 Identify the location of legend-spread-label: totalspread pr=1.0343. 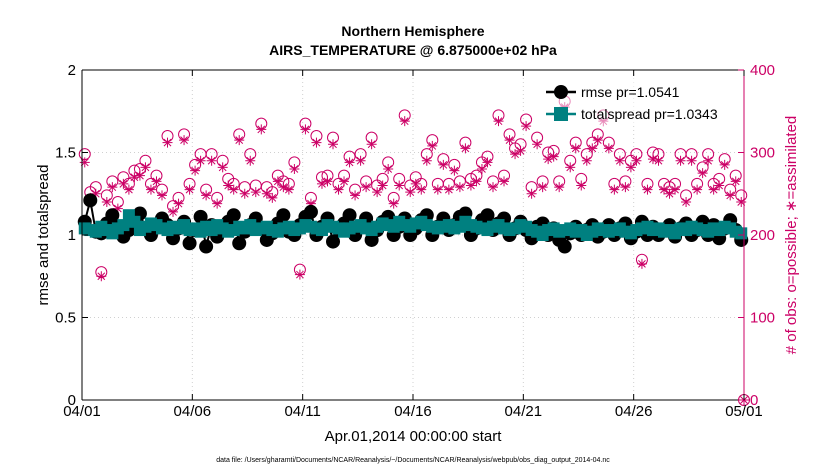
(649, 114).